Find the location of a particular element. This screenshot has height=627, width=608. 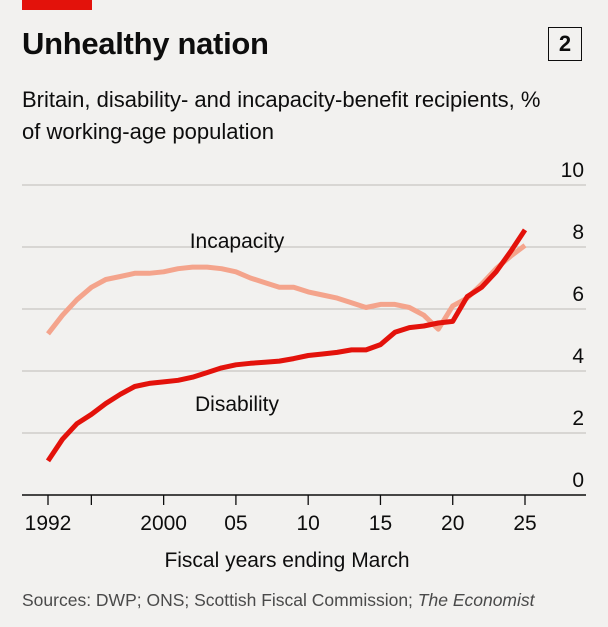

x-tick-label: 2000 is located at coordinates (163, 523).